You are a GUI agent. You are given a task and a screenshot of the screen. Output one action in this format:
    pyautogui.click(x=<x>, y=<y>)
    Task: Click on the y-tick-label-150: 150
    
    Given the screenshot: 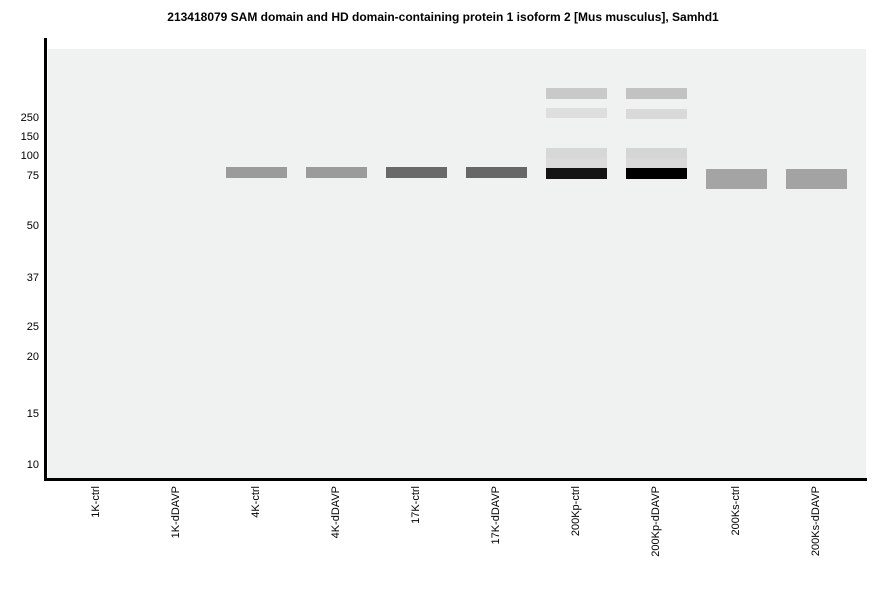 What is the action you would take?
    pyautogui.click(x=29, y=137)
    